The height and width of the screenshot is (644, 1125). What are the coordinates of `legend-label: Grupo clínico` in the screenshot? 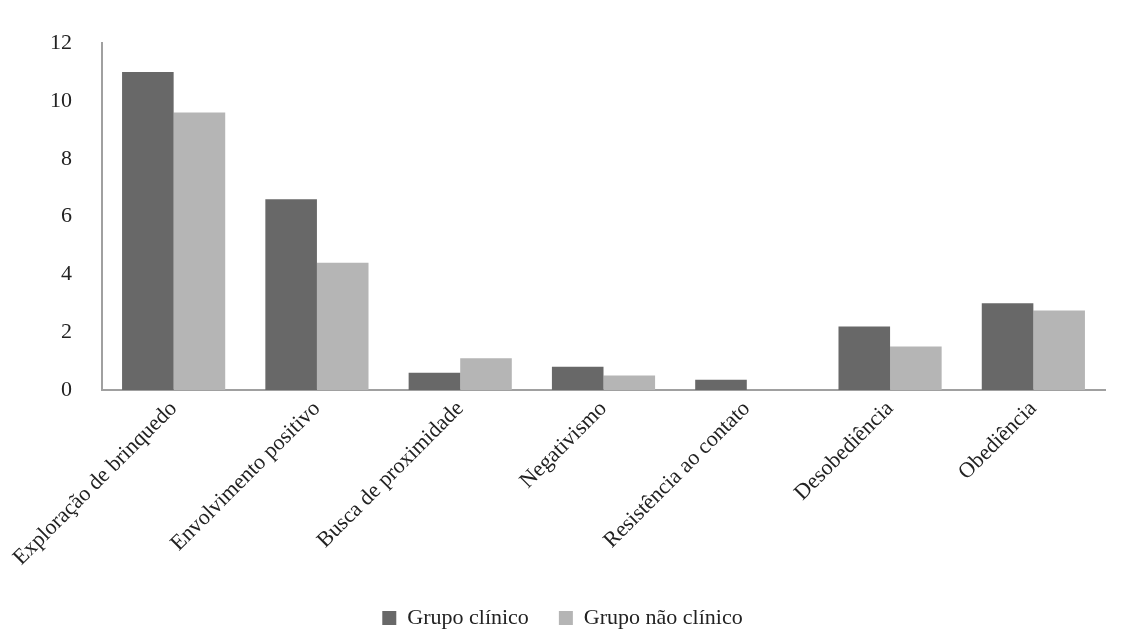 It's located at (468, 616).